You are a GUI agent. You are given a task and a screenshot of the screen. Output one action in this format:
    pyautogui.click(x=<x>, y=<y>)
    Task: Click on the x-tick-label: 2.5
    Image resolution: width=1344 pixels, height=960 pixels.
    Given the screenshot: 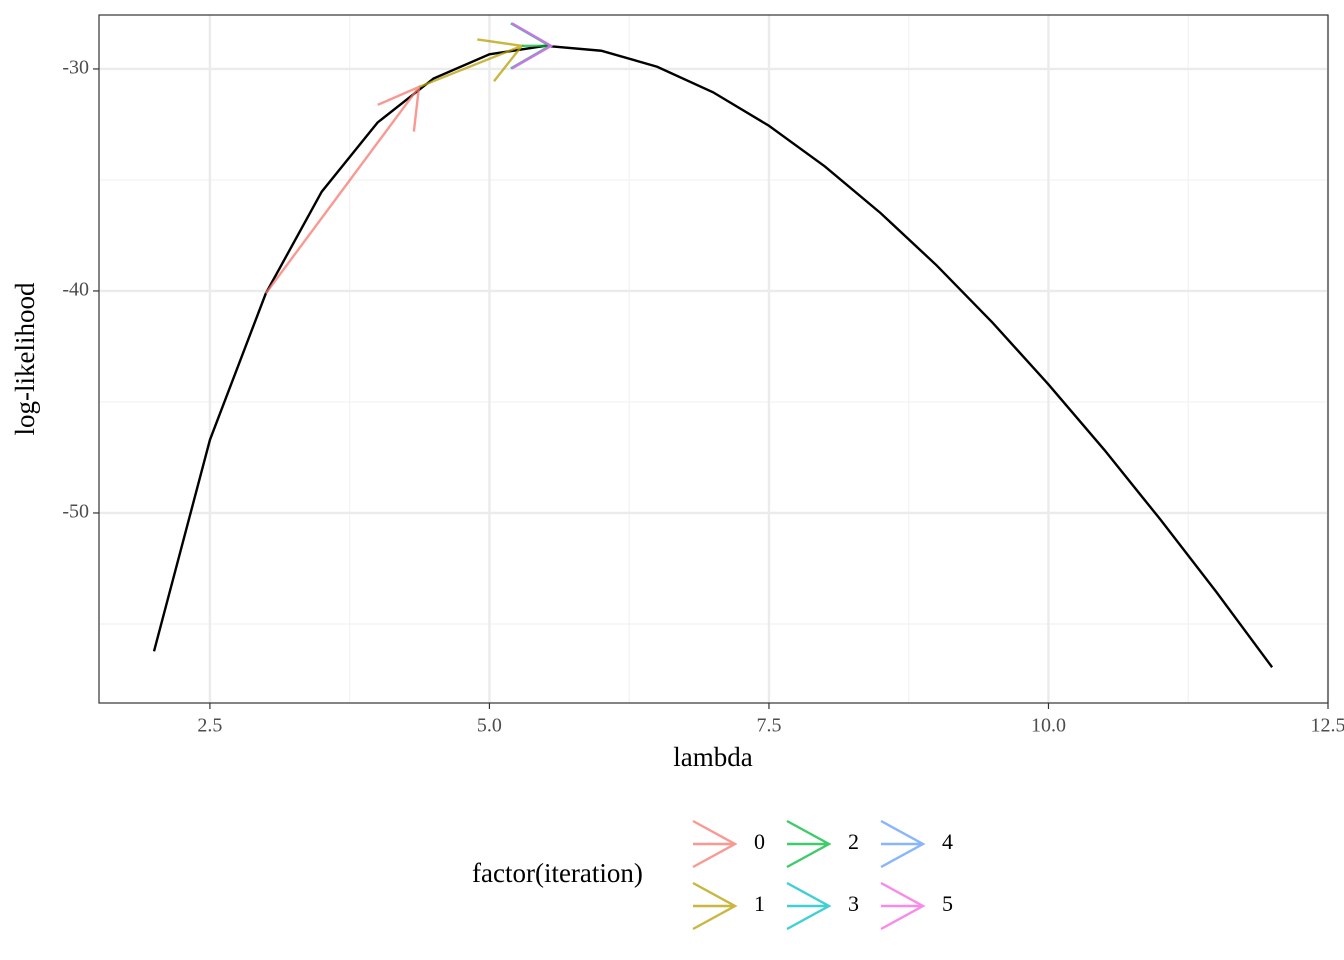 What is the action you would take?
    pyautogui.click(x=209, y=726)
    